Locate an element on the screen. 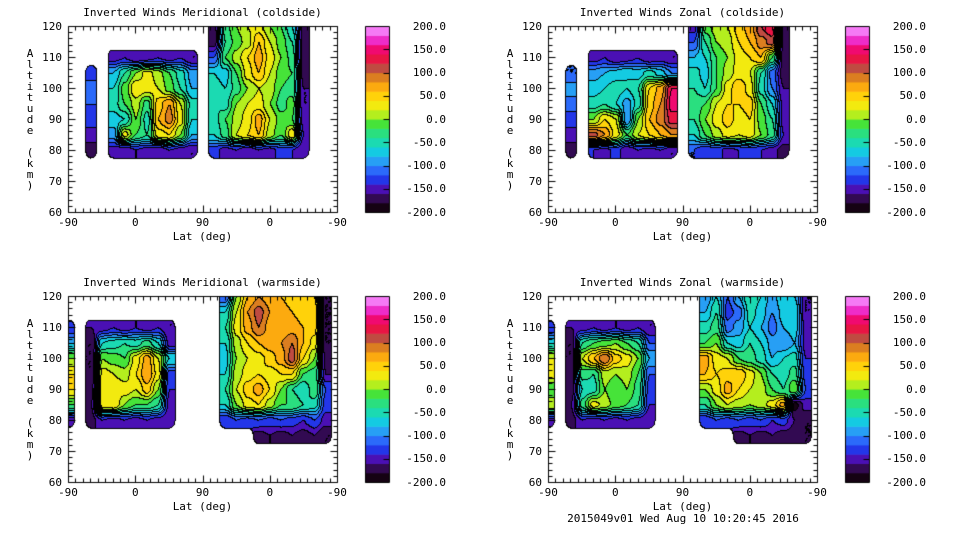  panel-title: Inverted Winds Meridional (coldside) is located at coordinates (202, 12).